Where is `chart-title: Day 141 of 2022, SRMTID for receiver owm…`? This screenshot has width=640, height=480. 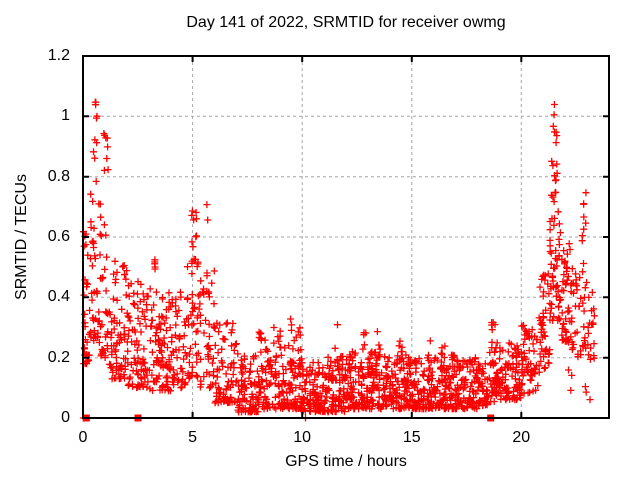 chart-title: Day 141 of 2022, SRMTID for receiver owm… is located at coordinates (346, 22).